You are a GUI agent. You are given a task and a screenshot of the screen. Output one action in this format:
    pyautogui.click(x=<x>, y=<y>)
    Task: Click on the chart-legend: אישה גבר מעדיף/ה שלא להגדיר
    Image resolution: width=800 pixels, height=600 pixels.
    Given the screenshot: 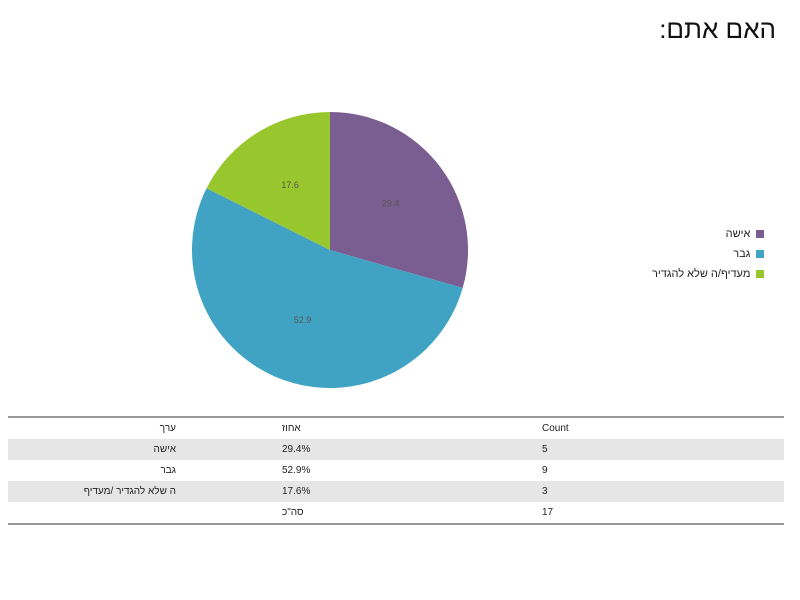 What is the action you would take?
    pyautogui.click(x=708, y=254)
    